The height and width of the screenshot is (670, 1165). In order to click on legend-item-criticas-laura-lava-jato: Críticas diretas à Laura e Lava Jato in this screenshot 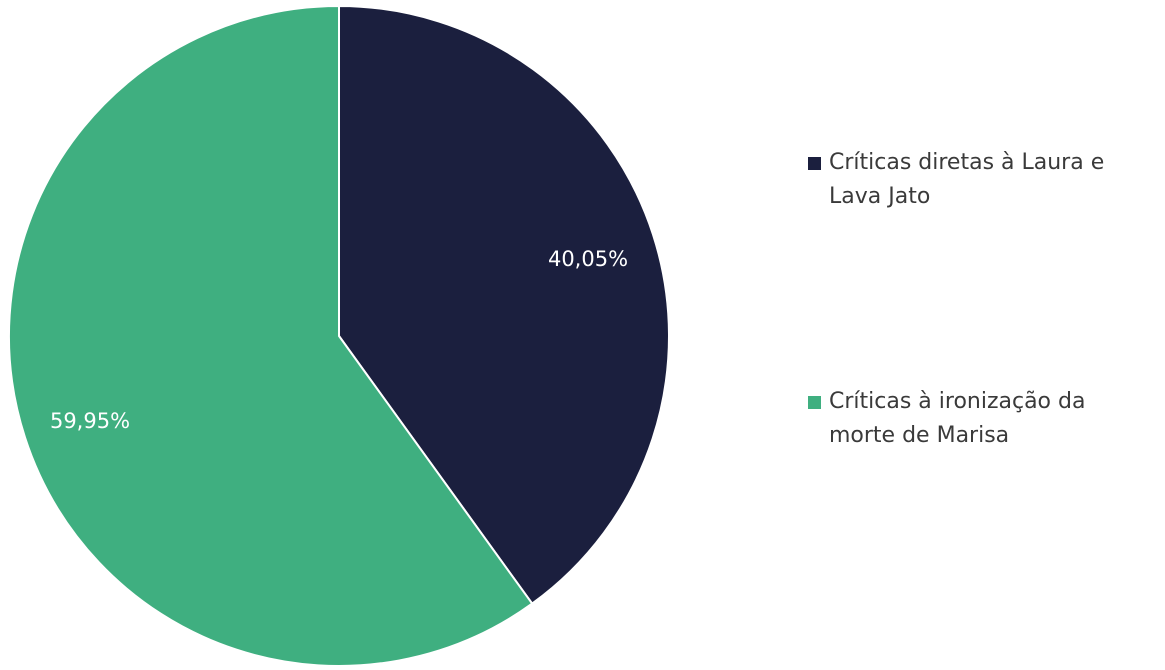, I will do `click(983, 180)`.